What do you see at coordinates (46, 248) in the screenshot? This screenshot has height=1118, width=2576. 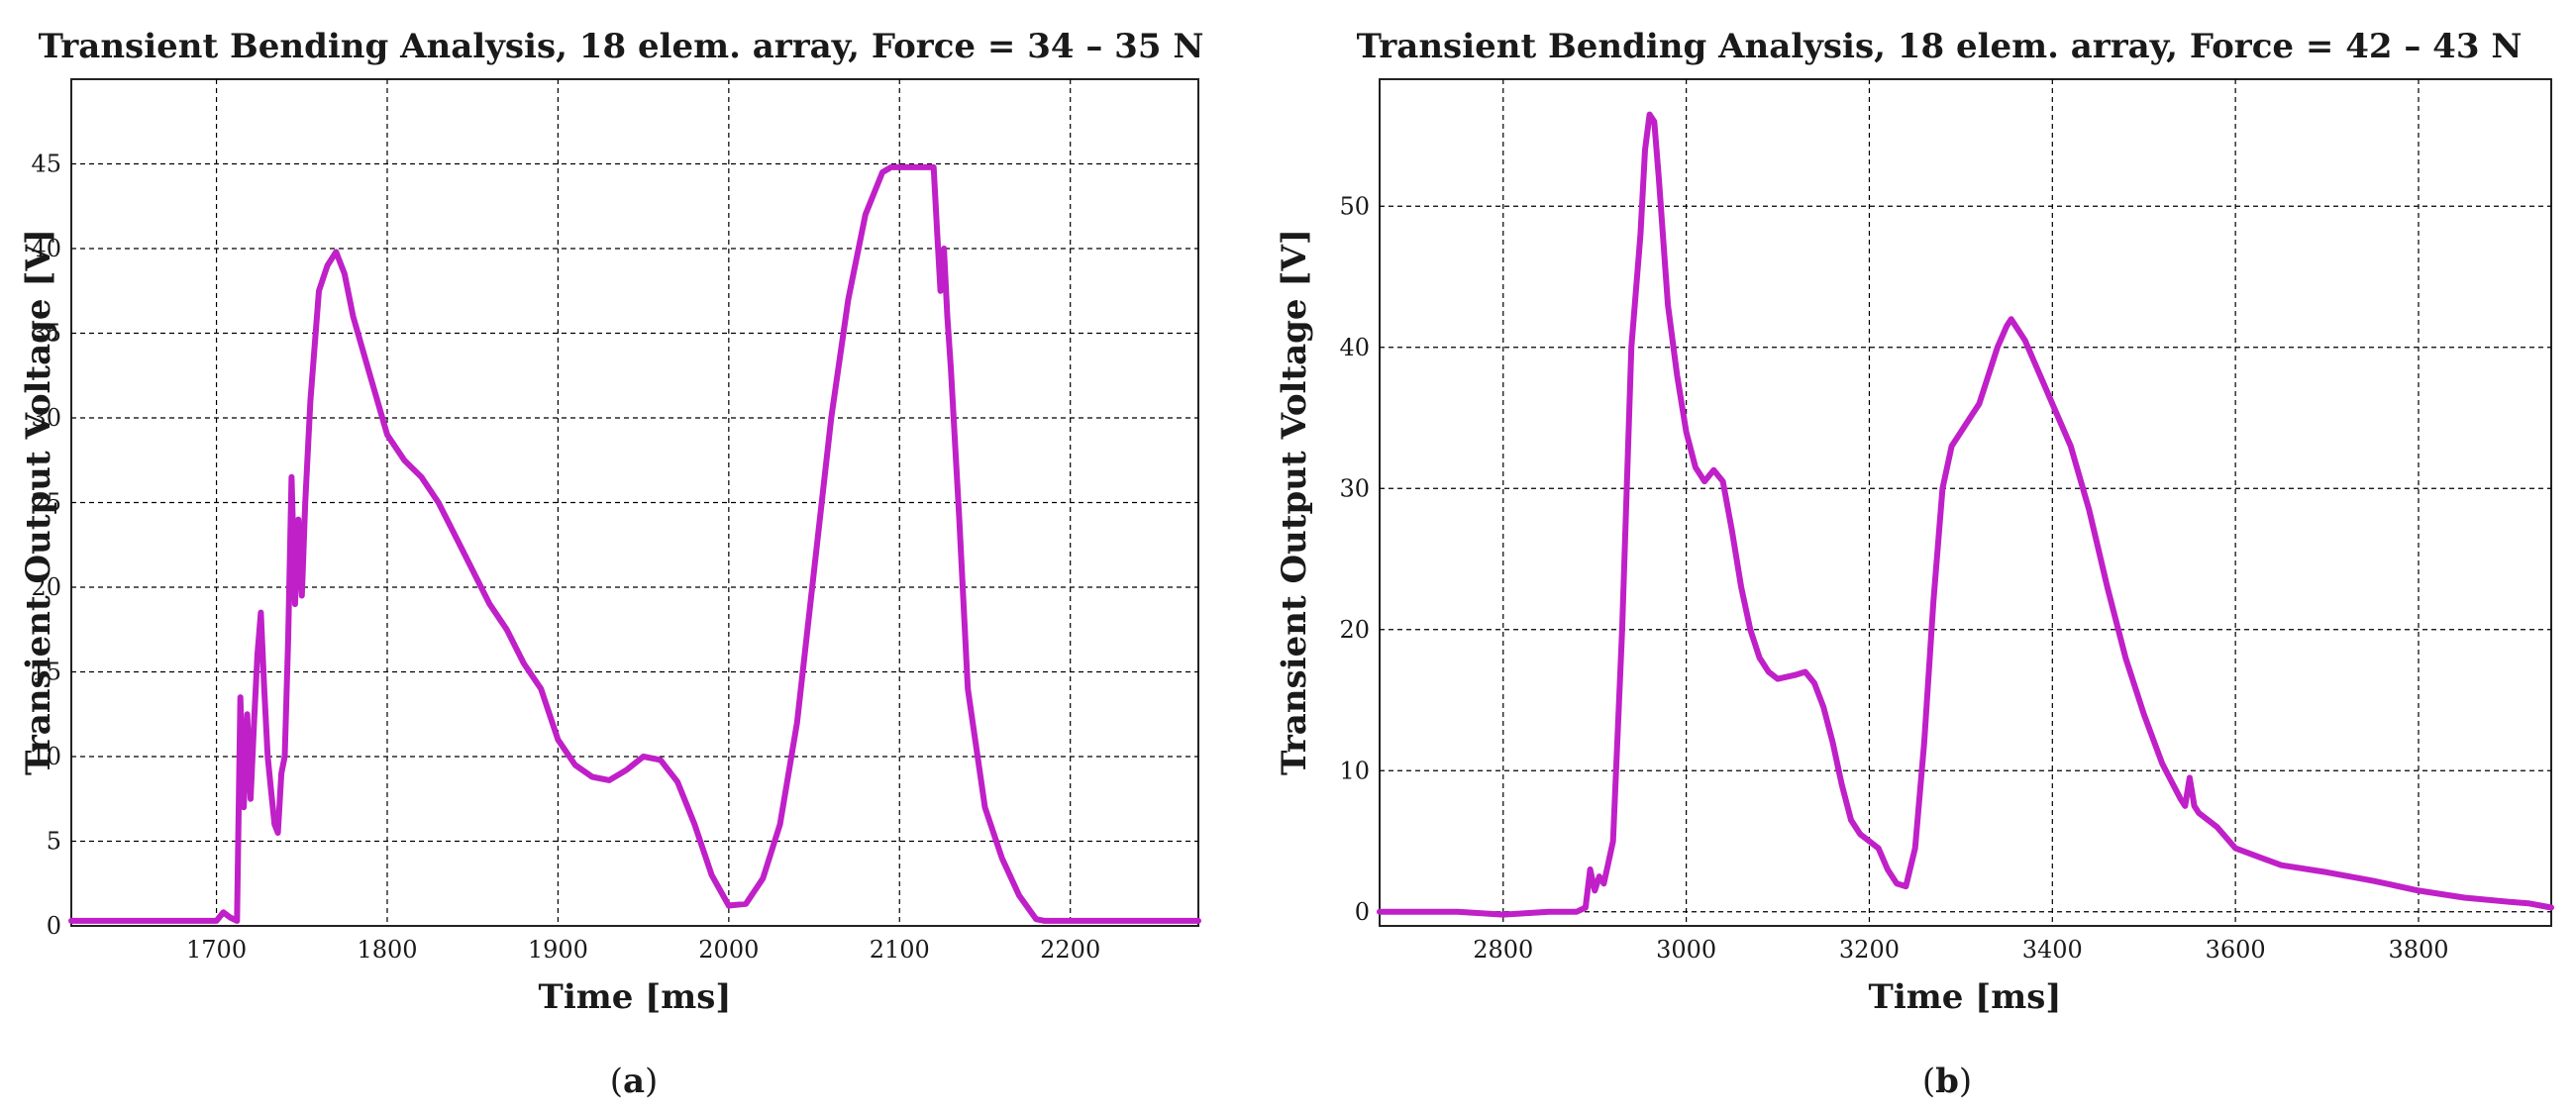 I see `chart-a-ytick-label: 40` at bounding box center [46, 248].